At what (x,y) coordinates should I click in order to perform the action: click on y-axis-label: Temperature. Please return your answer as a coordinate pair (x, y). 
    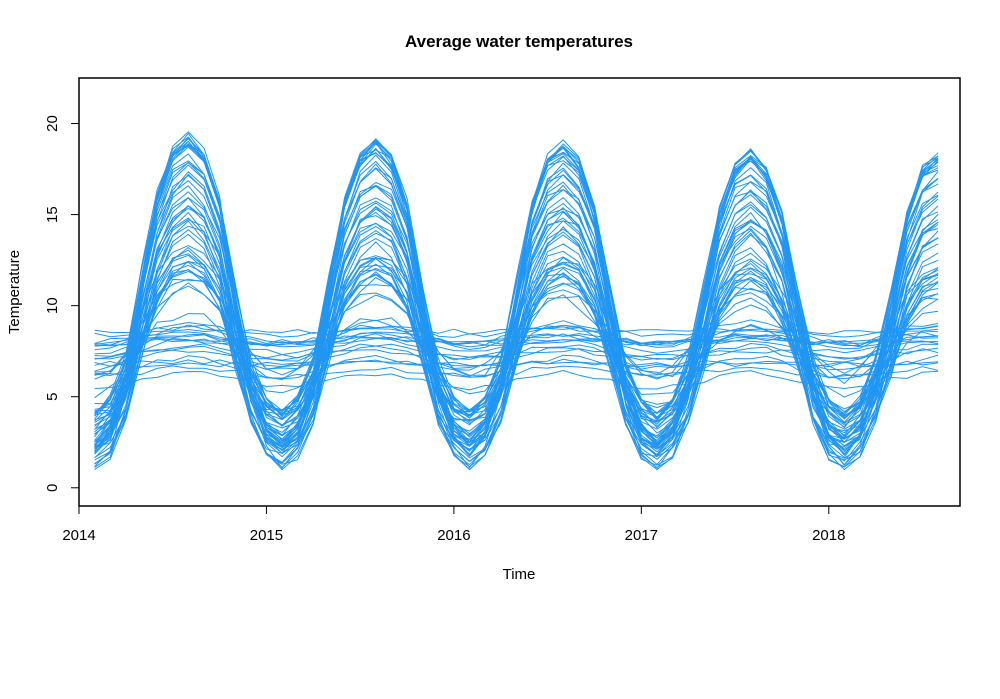
    Looking at the image, I should click on (14, 292).